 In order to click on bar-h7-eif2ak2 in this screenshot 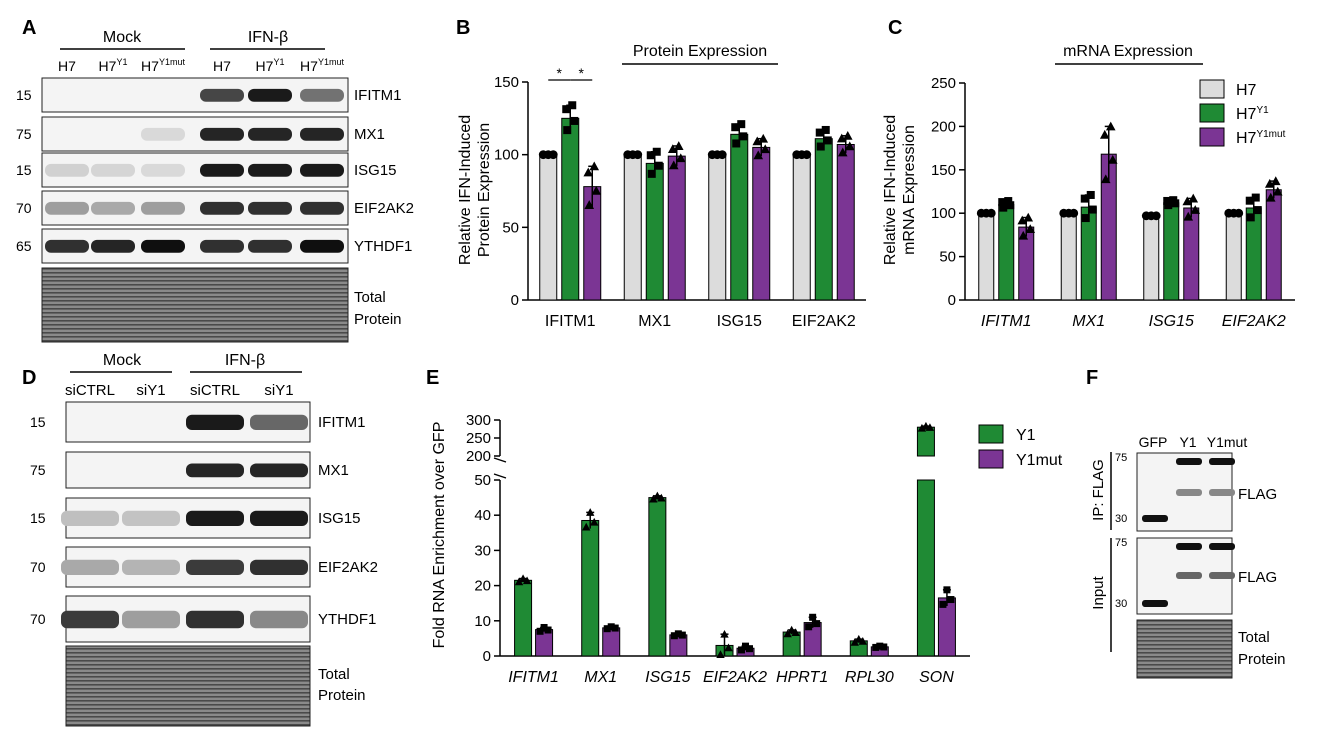, I will do `click(1233, 256)`.